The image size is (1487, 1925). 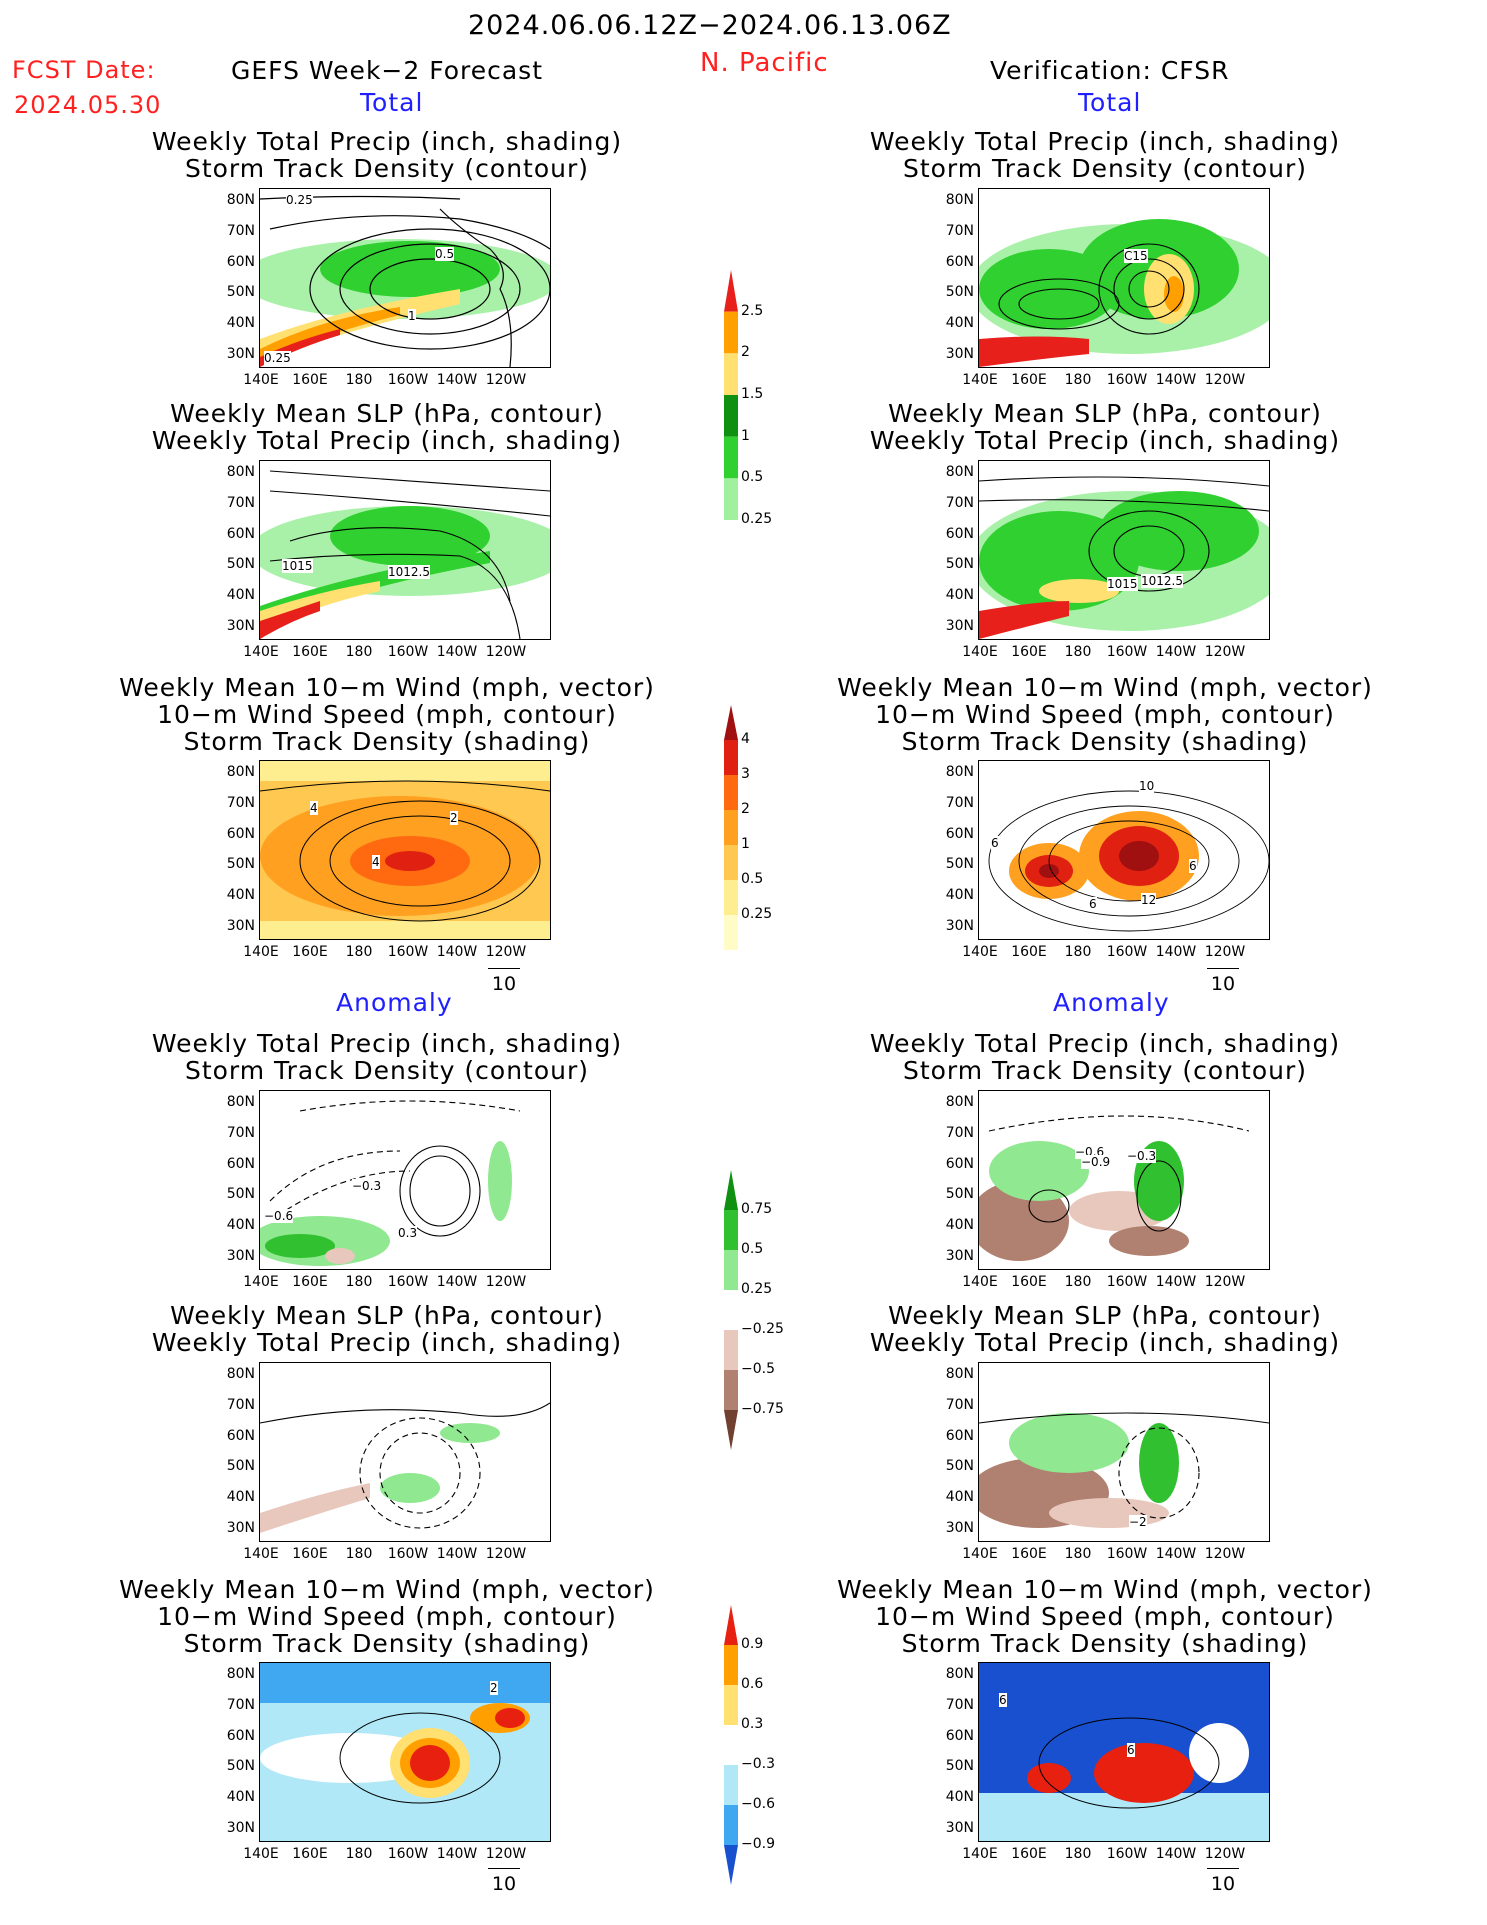 I want to click on contour-label: −0.6, so click(x=279, y=1216).